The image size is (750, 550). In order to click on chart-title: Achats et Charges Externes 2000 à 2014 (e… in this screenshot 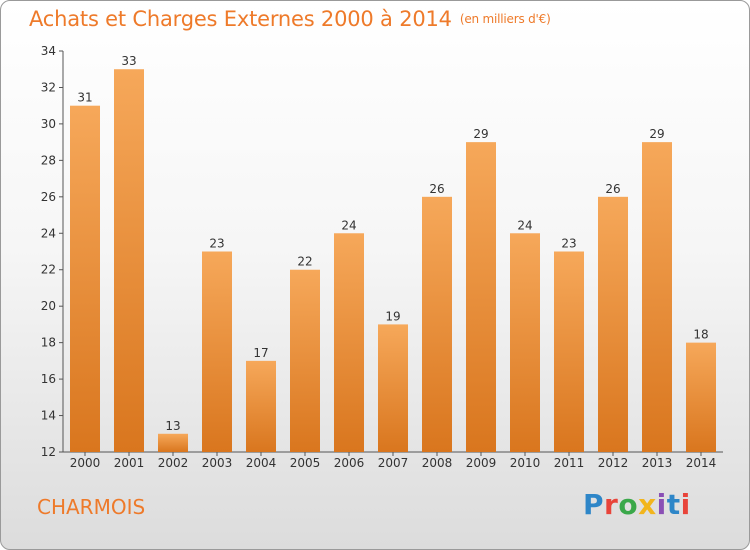, I will do `click(290, 19)`.